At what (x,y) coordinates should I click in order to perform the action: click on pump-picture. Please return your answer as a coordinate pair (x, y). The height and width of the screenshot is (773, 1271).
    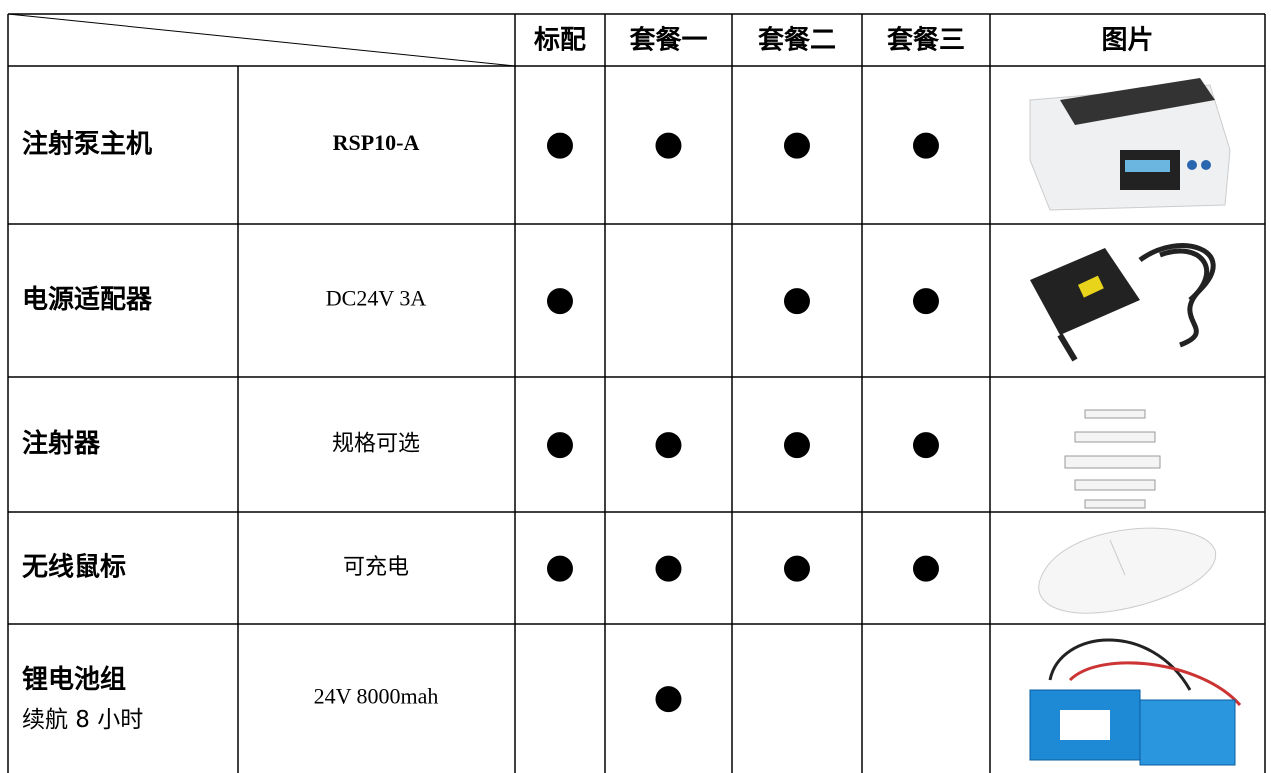
    Looking at the image, I should click on (1130, 144).